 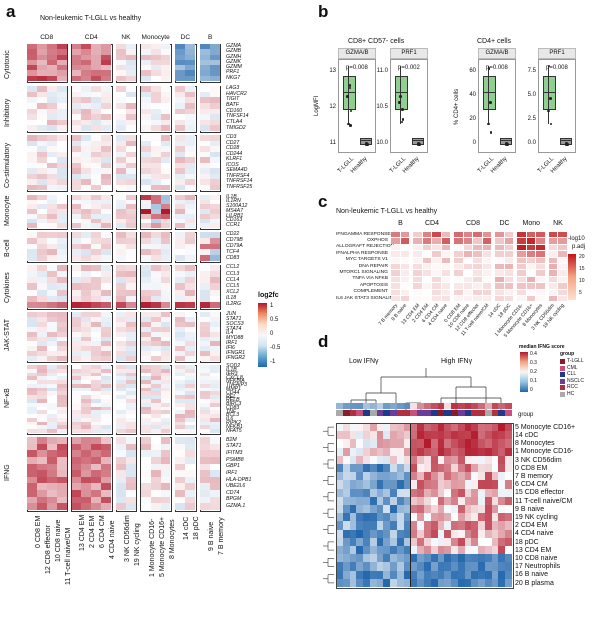 What do you see at coordinates (233, 466) in the screenshot?
I see `panel-a-gene-label: GBP1` at bounding box center [233, 466].